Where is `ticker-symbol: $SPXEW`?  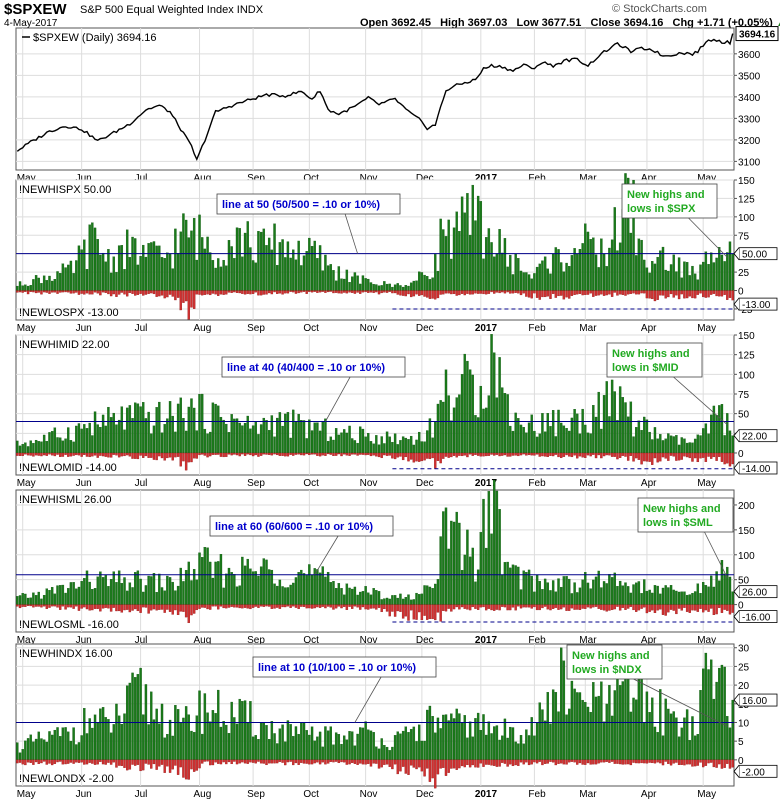
ticker-symbol: $SPXEW is located at coordinates (35, 9).